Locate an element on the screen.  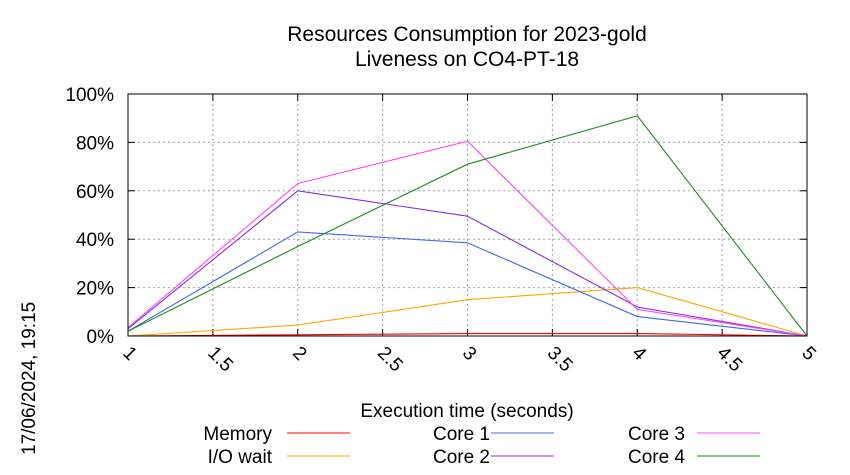
legend-label: Core 4 is located at coordinates (656, 457).